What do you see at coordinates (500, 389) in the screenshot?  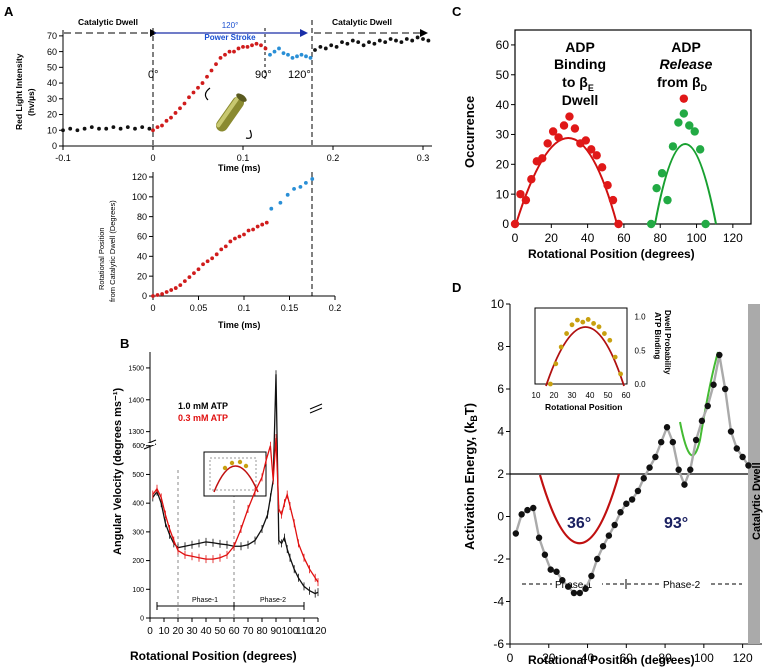 I see `y-tick-label: 6` at bounding box center [500, 389].